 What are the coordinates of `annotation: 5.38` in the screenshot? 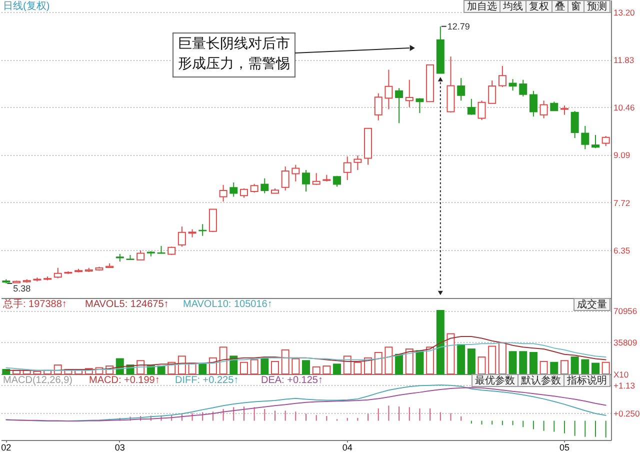 It's located at (22, 288).